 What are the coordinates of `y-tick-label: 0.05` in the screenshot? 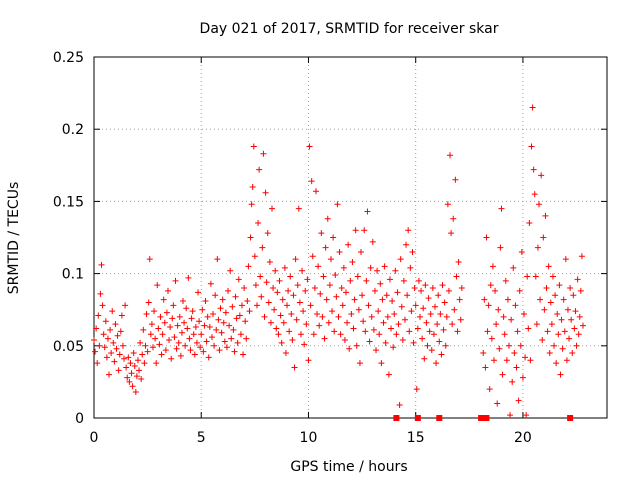 It's located at (68, 347).